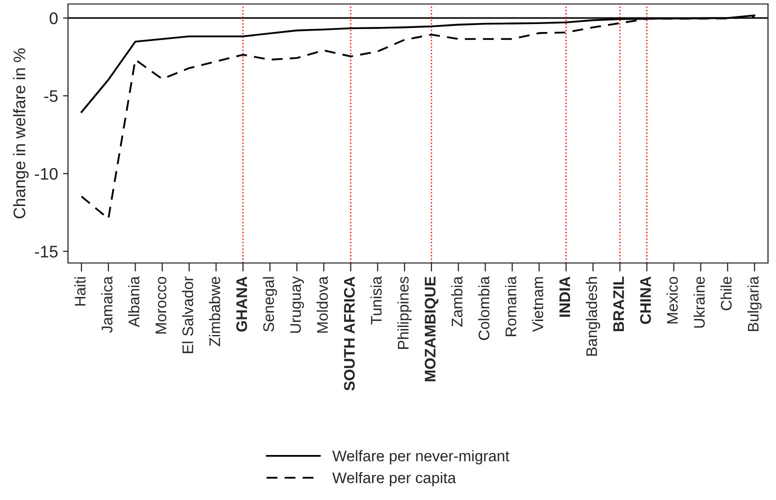  Describe the element at coordinates (456, 301) in the screenshot. I see `x-tick-label: Zambia` at that location.